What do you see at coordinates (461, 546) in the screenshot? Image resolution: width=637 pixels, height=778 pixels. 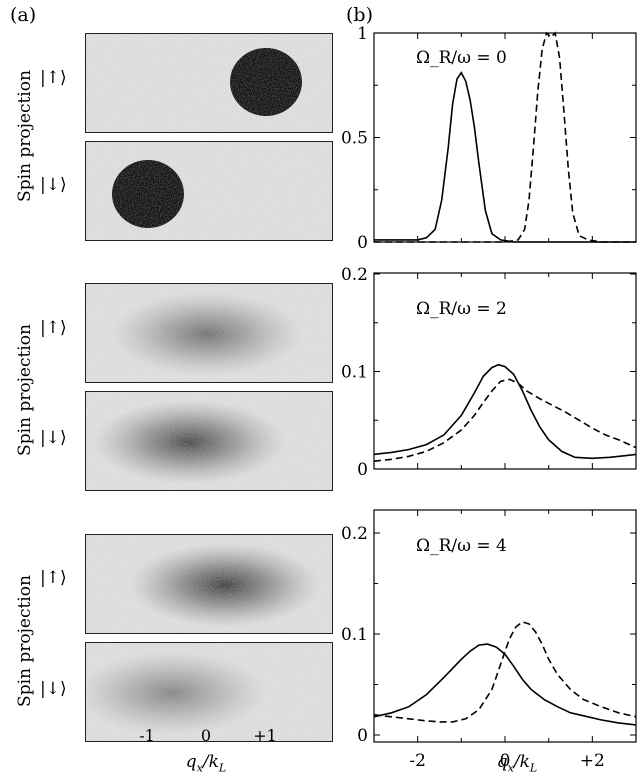 I see `chart-annotation: Ω_R/ω = 4` at bounding box center [461, 546].